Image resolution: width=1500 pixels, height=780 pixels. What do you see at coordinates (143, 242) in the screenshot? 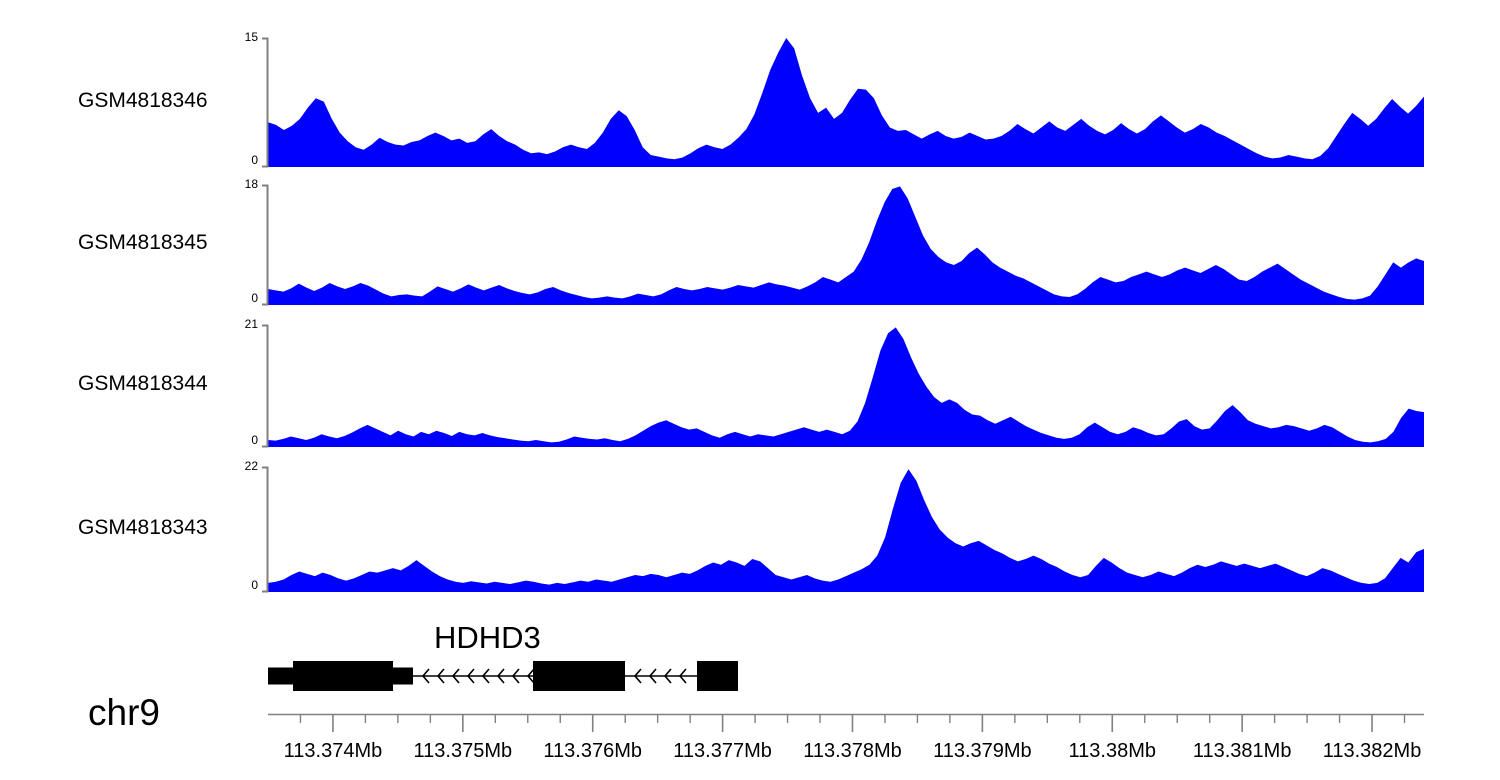
I see `track-label-GSM4818345: GSM4818345` at bounding box center [143, 242].